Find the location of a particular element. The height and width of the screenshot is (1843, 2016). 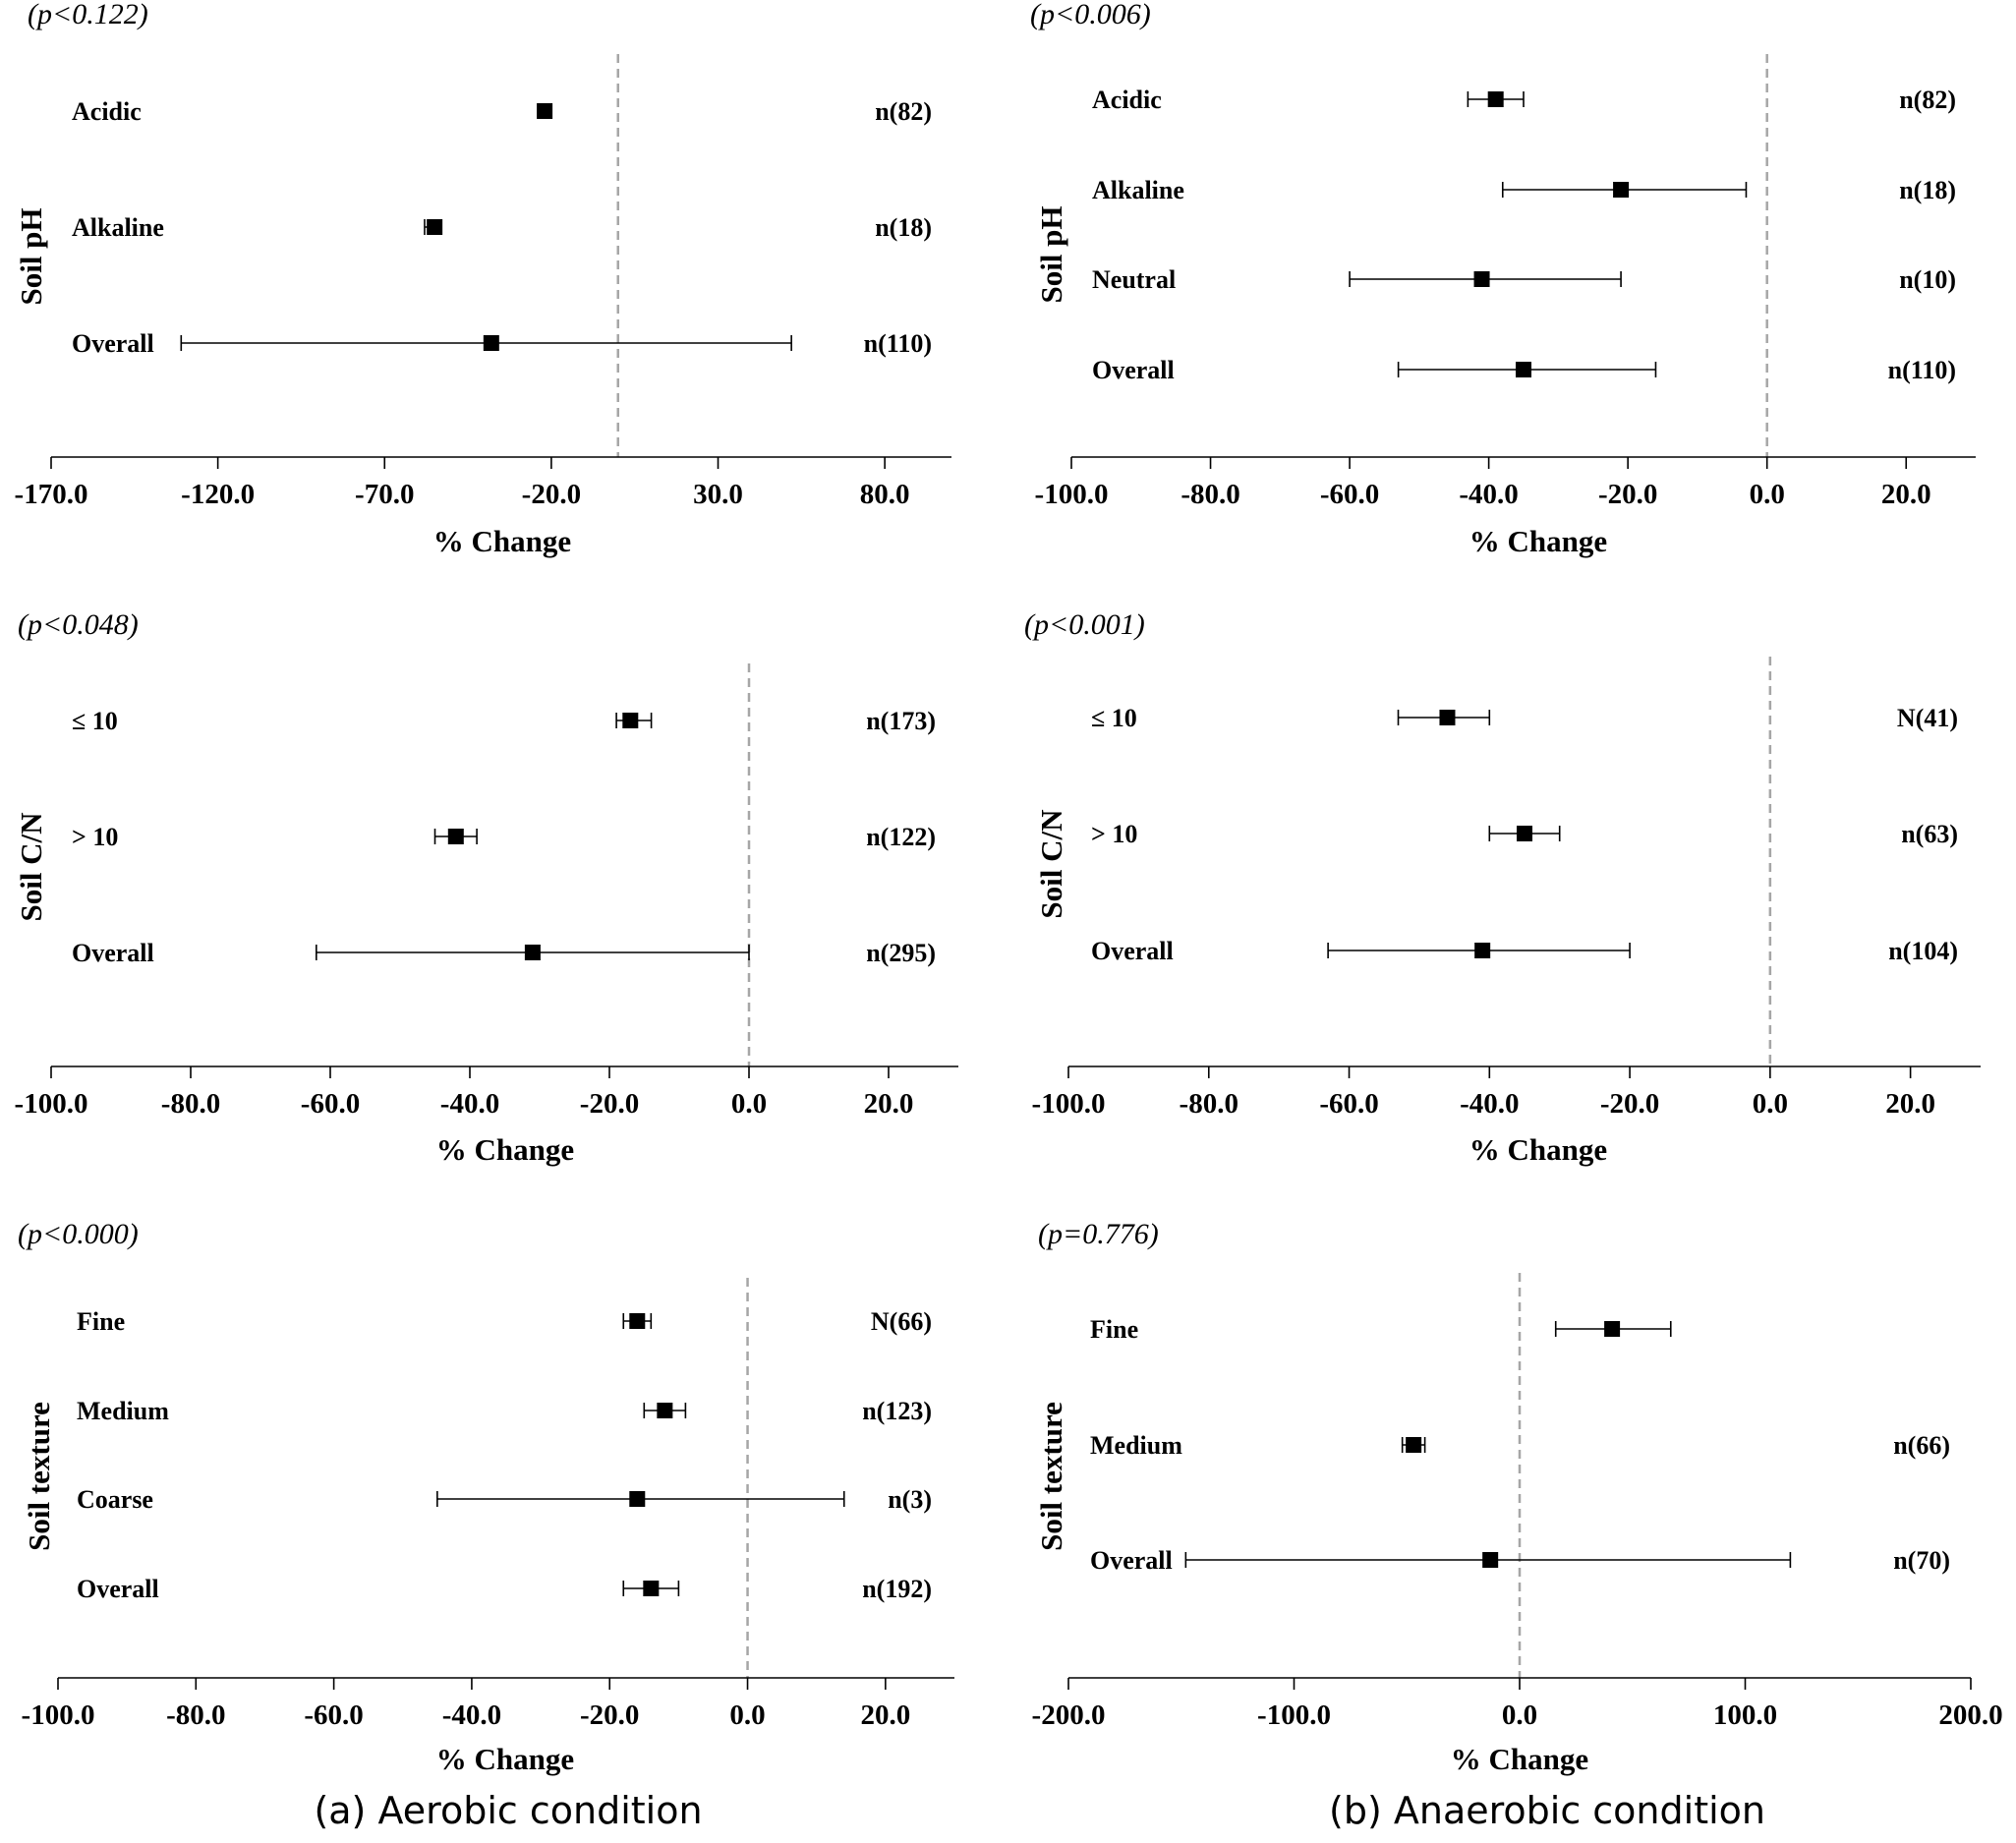

y-axis-label: Soil C/N is located at coordinates (31, 866).